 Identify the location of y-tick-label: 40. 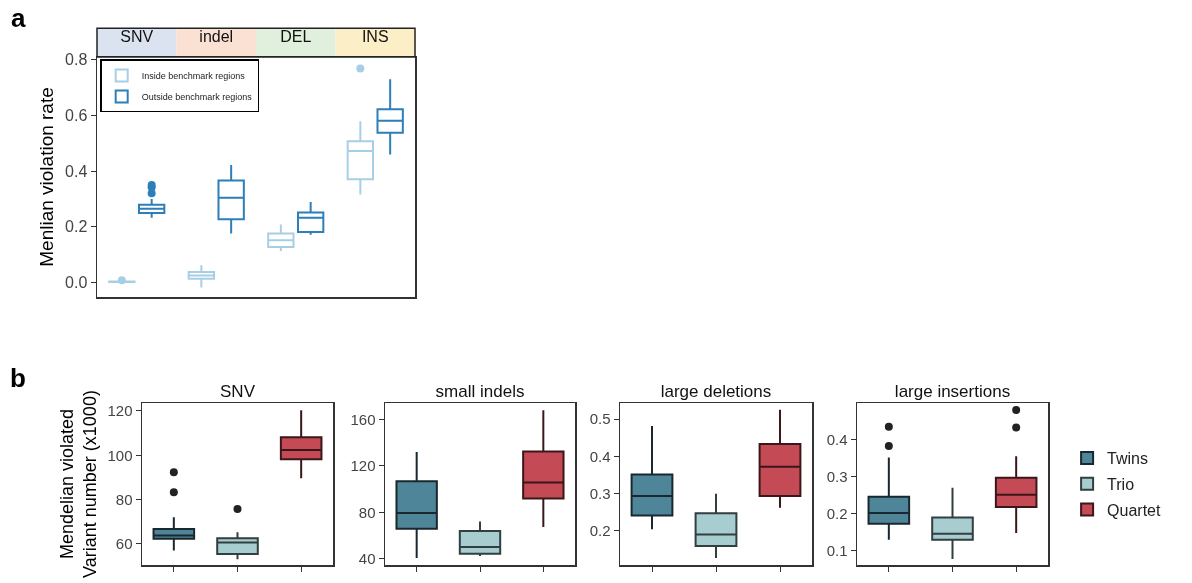
(367, 558).